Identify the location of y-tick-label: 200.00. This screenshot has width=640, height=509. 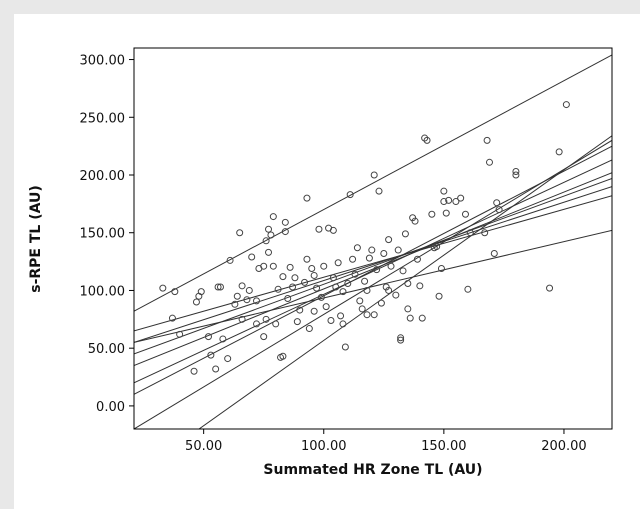
(103, 176).